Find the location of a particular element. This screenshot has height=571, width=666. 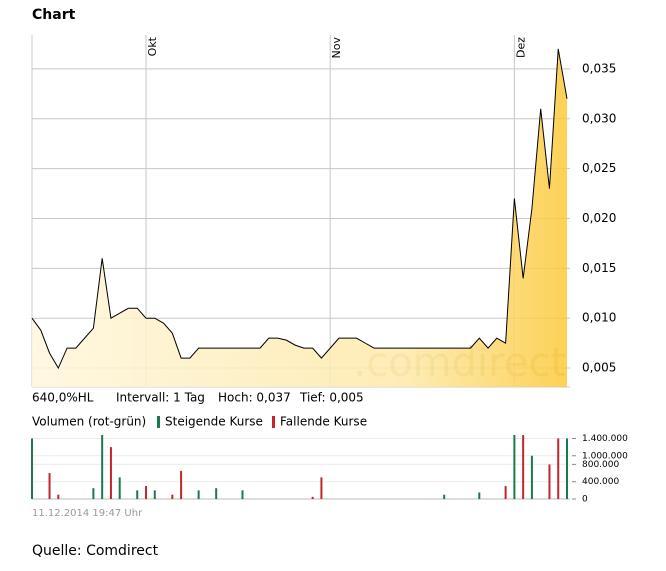

x-tick-label: Dez is located at coordinates (520, 47).